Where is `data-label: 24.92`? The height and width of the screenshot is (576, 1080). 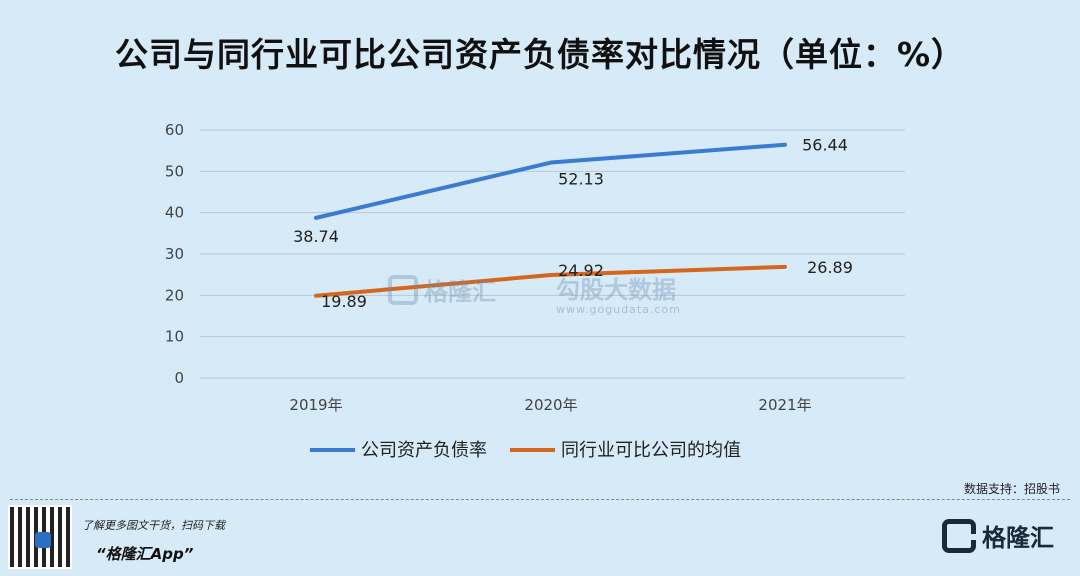 data-label: 24.92 is located at coordinates (581, 270).